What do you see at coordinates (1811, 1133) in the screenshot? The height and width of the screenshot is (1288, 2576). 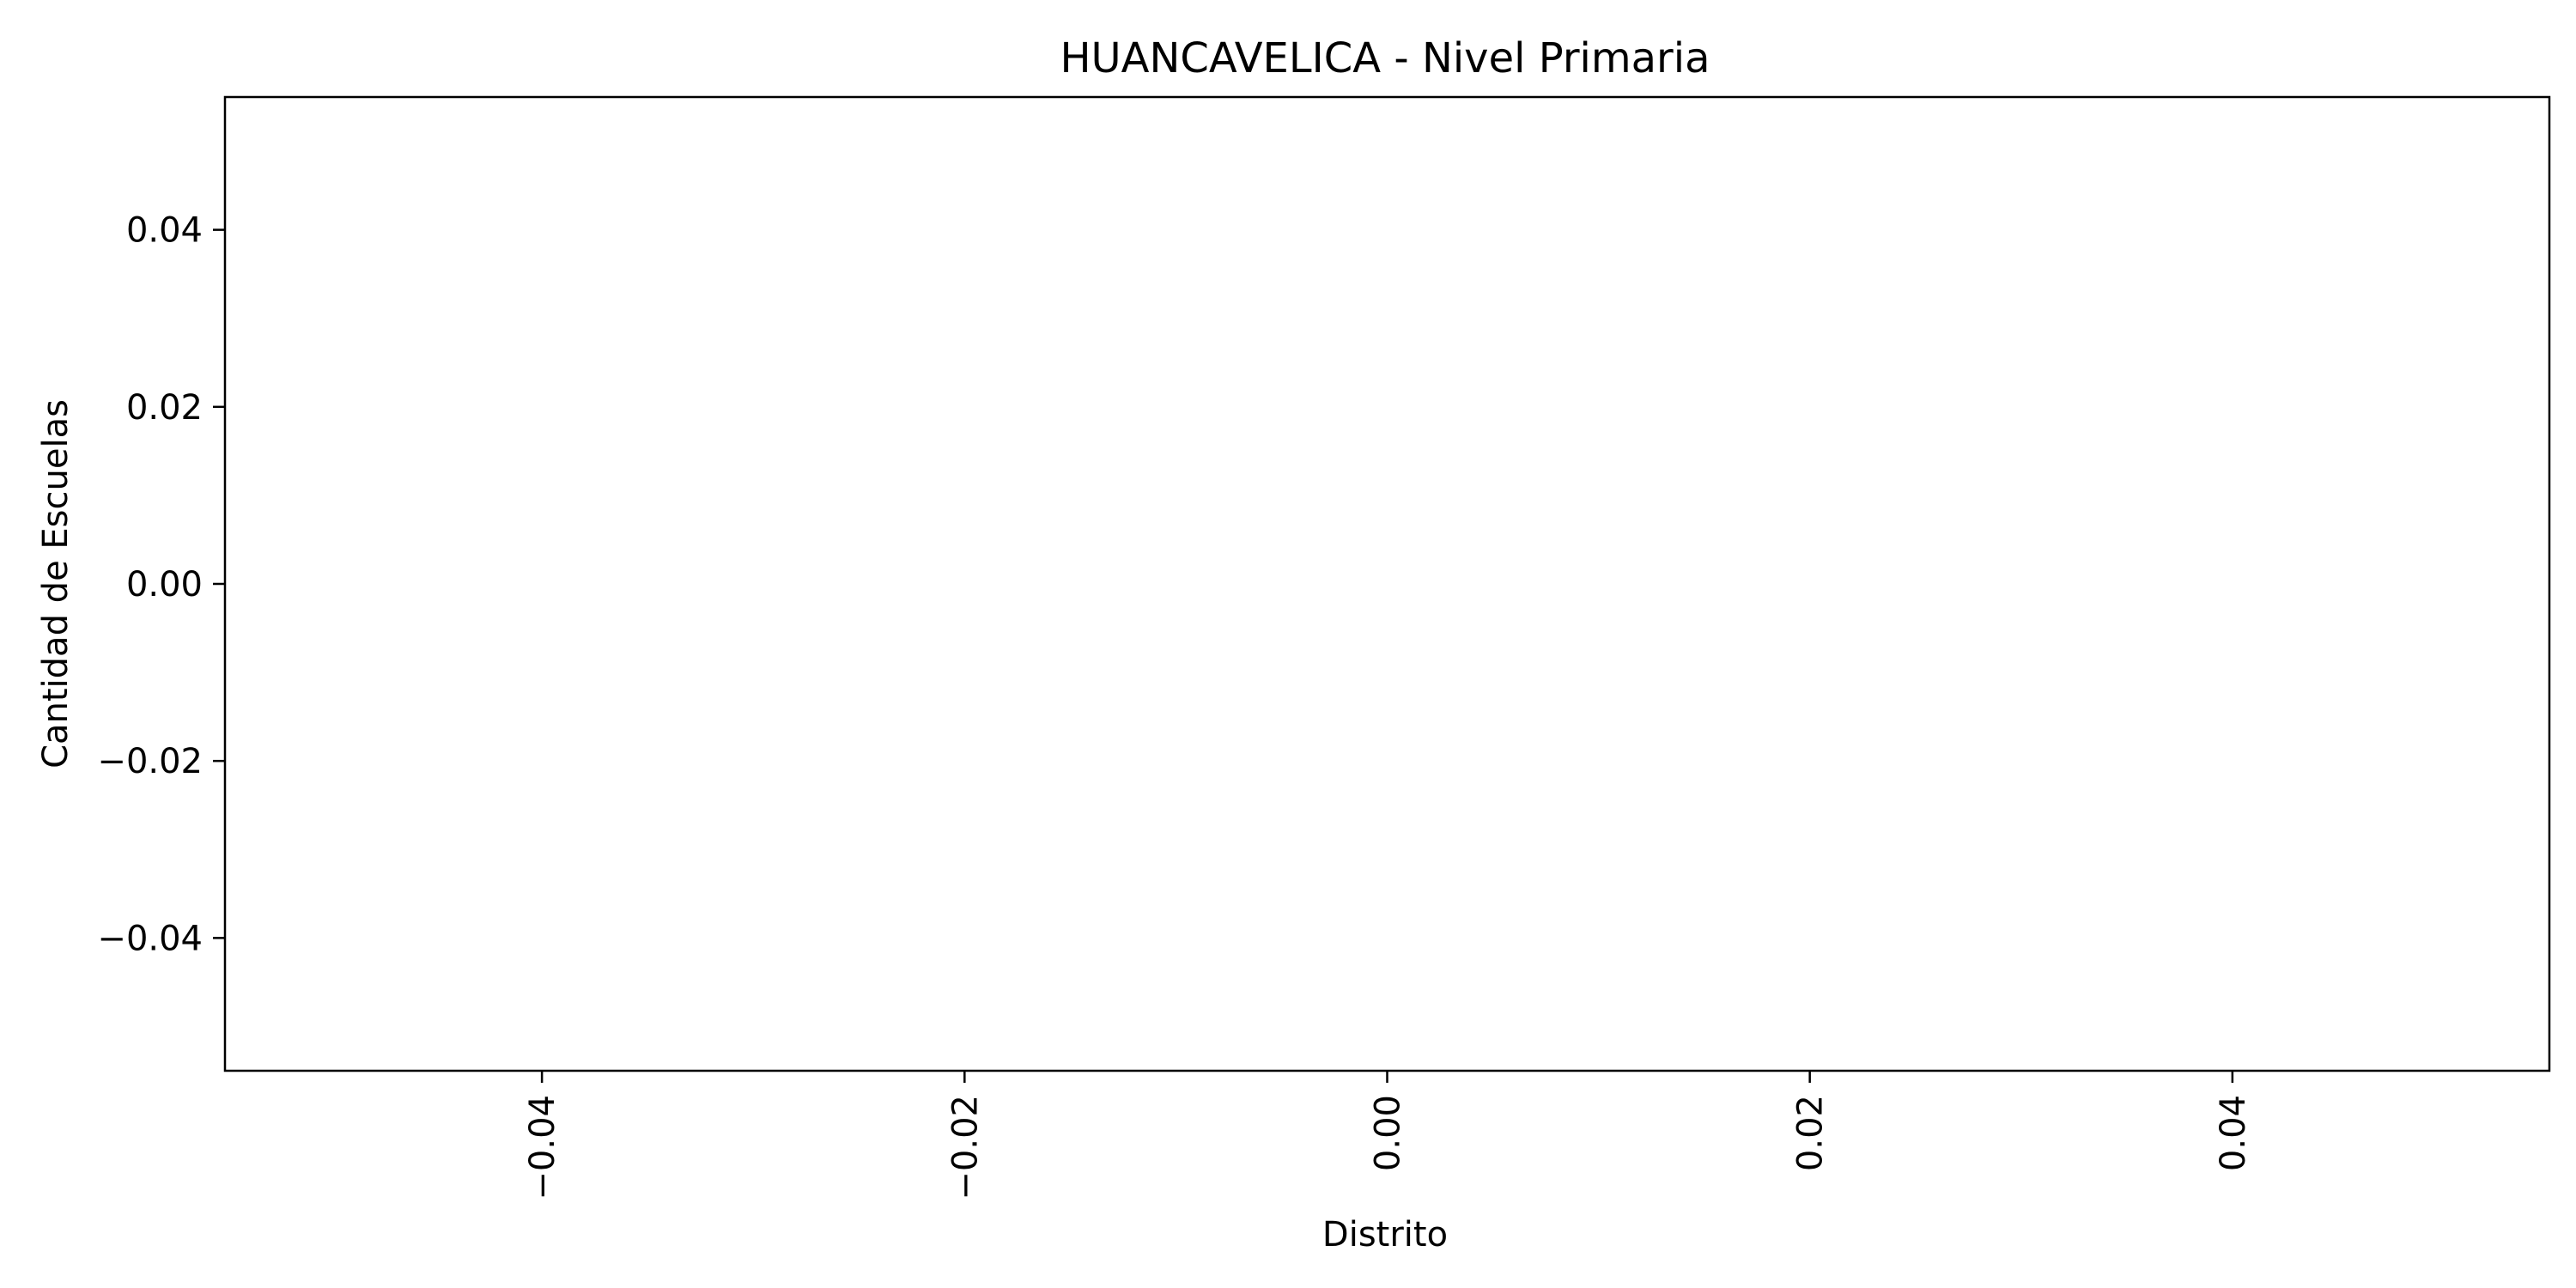 I see `x-tick-label: 0.02` at bounding box center [1811, 1133].